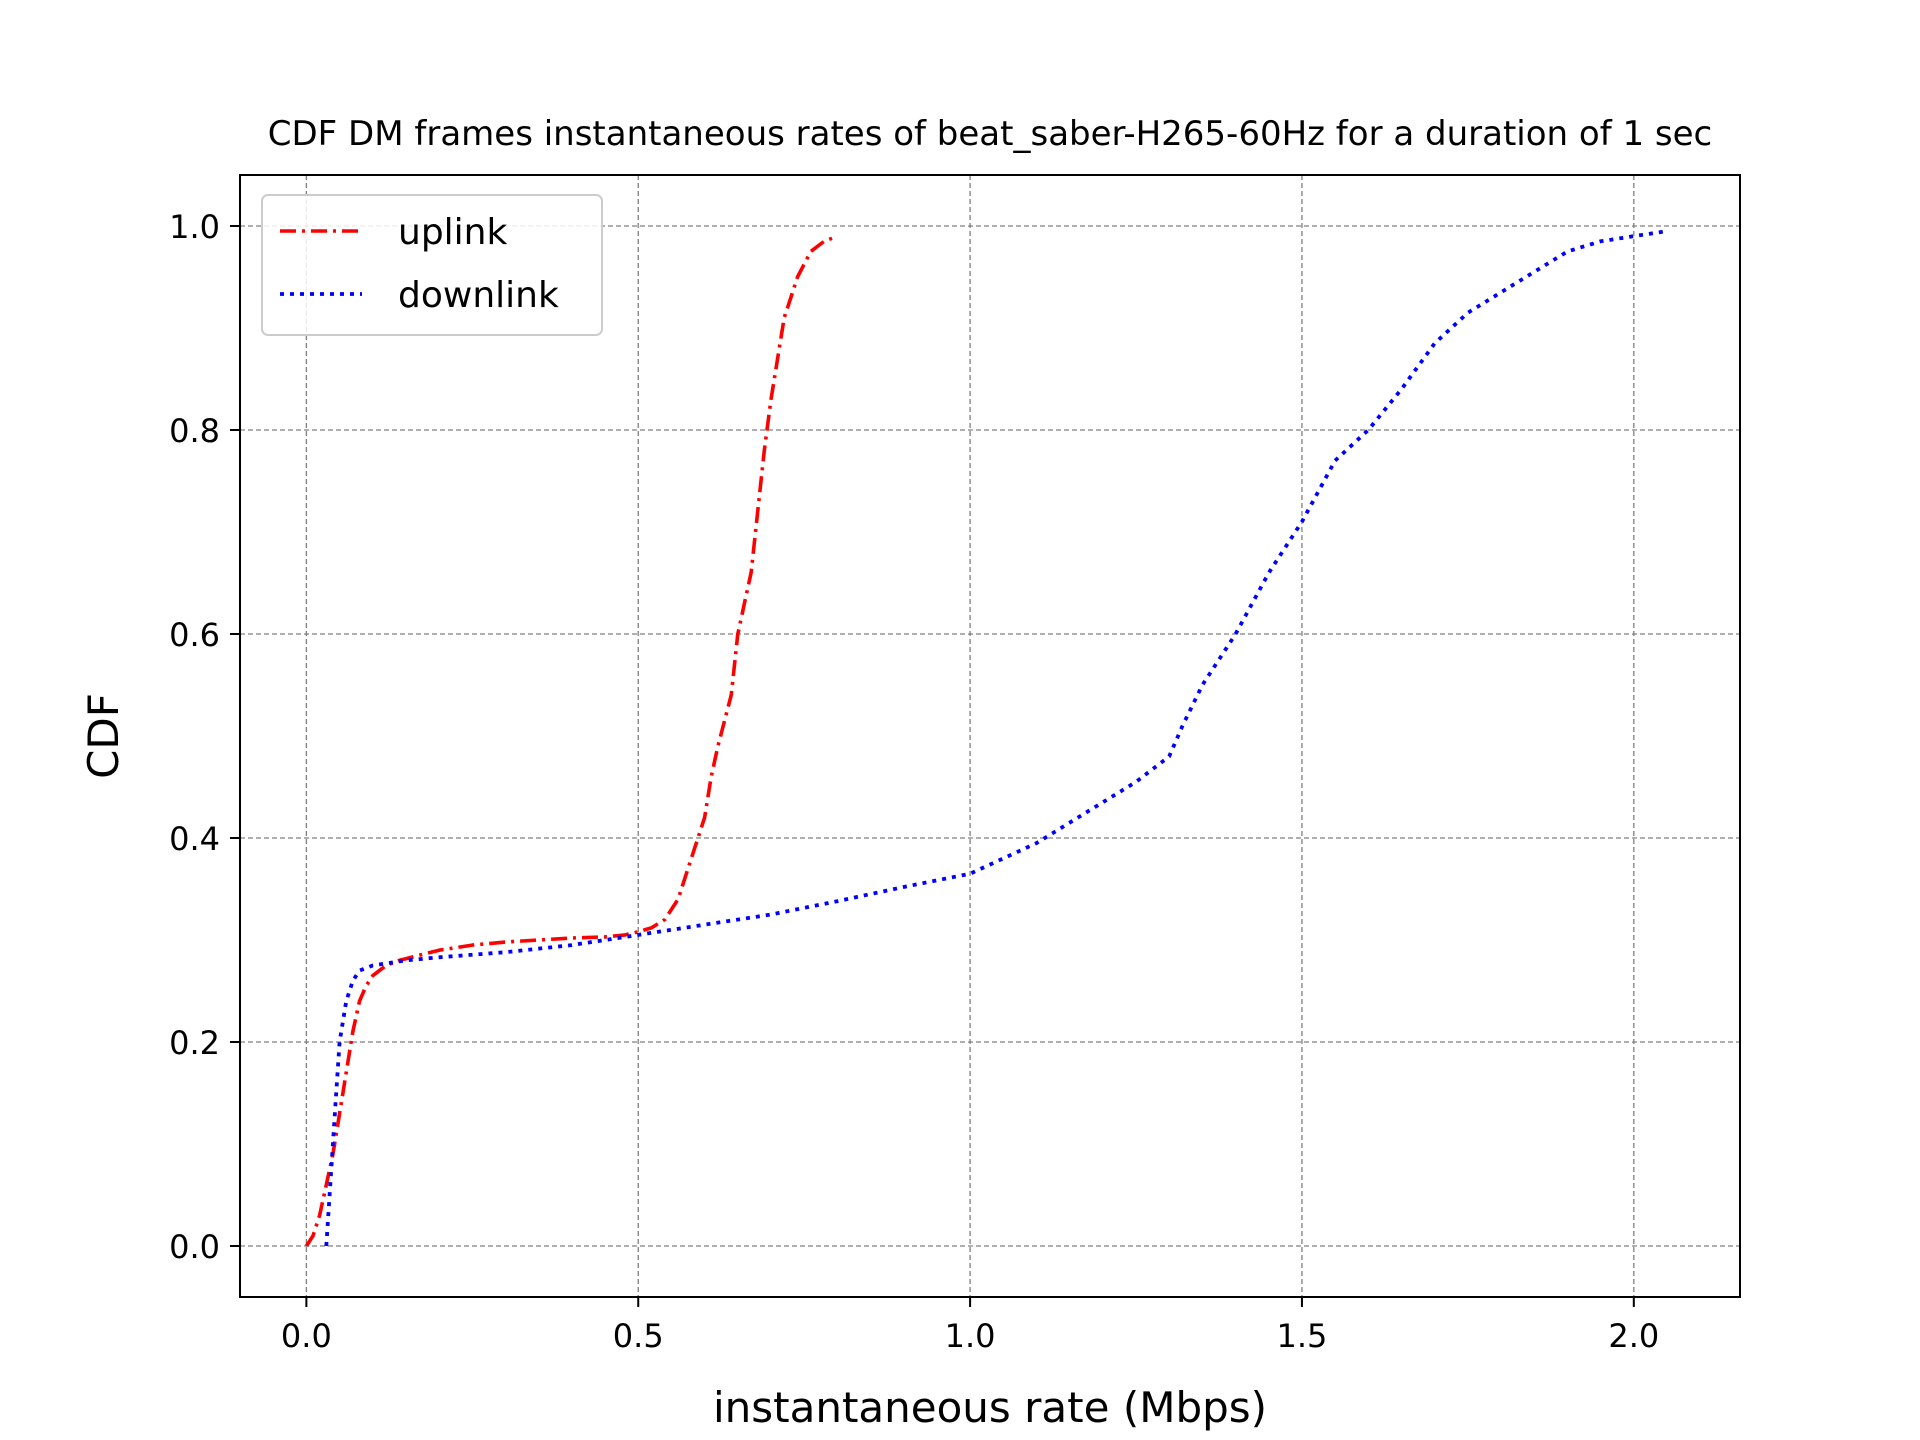 The width and height of the screenshot is (1920, 1440). Describe the element at coordinates (990, 1407) in the screenshot. I see `x-axis-label: instantaneous rate (Mbps)` at that location.